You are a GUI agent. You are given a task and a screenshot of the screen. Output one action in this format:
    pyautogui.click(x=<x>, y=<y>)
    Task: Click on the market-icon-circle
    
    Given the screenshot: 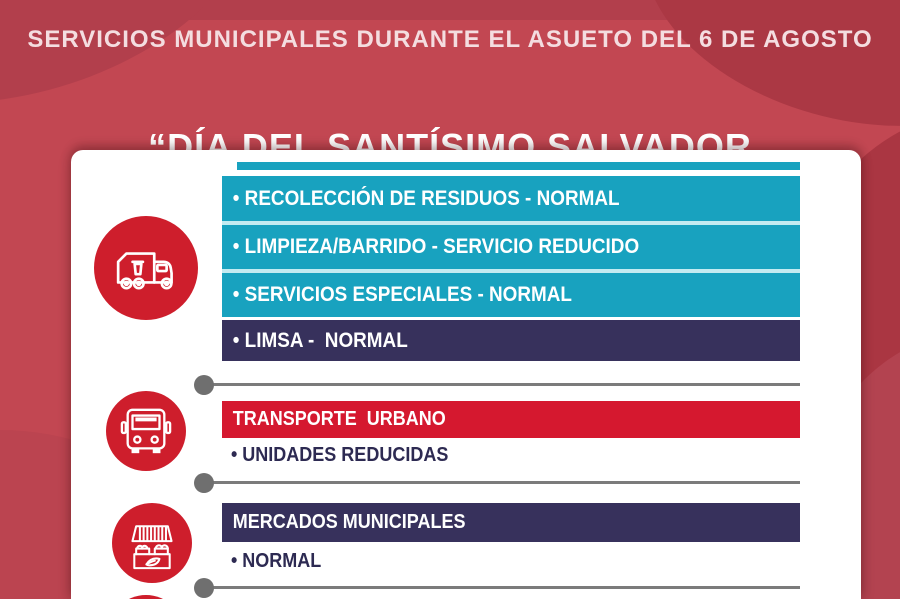 What is the action you would take?
    pyautogui.click(x=152, y=543)
    